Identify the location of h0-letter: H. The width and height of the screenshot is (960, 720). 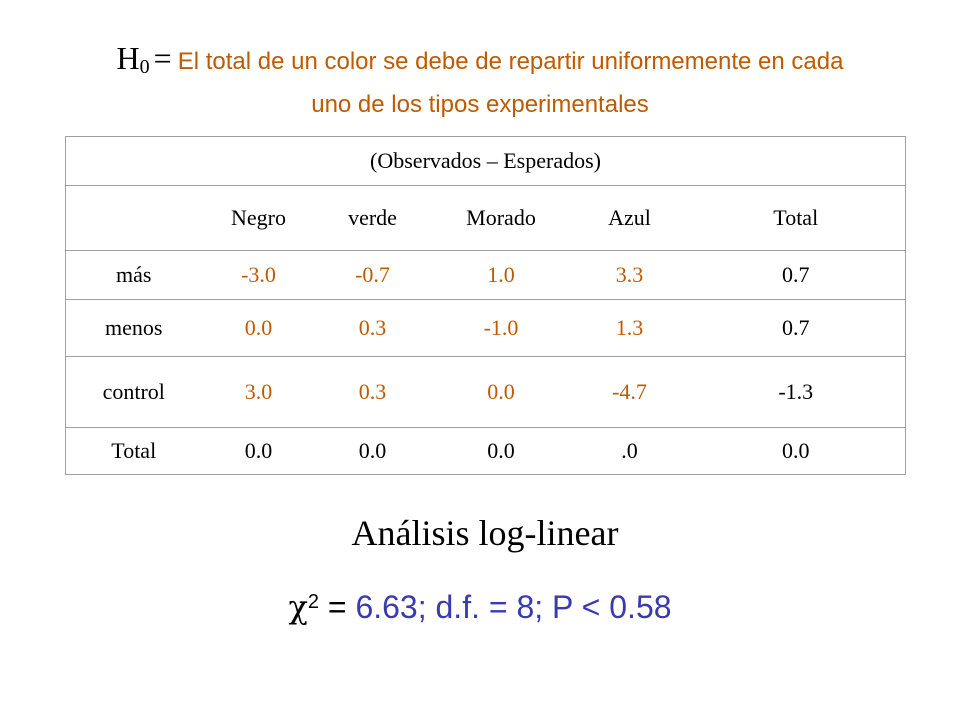
(128, 58).